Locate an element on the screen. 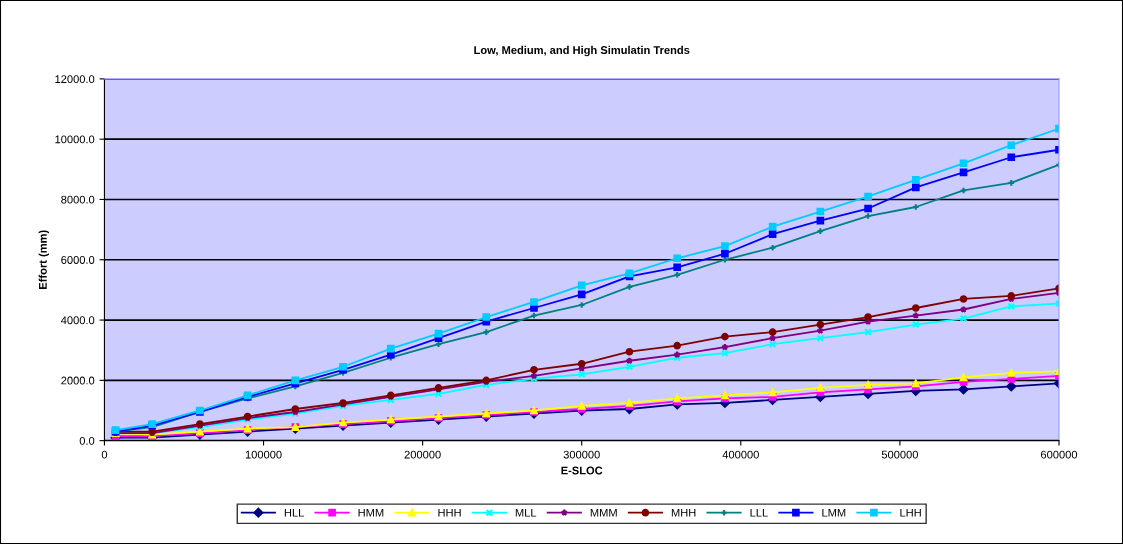  legend-label: HMM is located at coordinates (371, 512).